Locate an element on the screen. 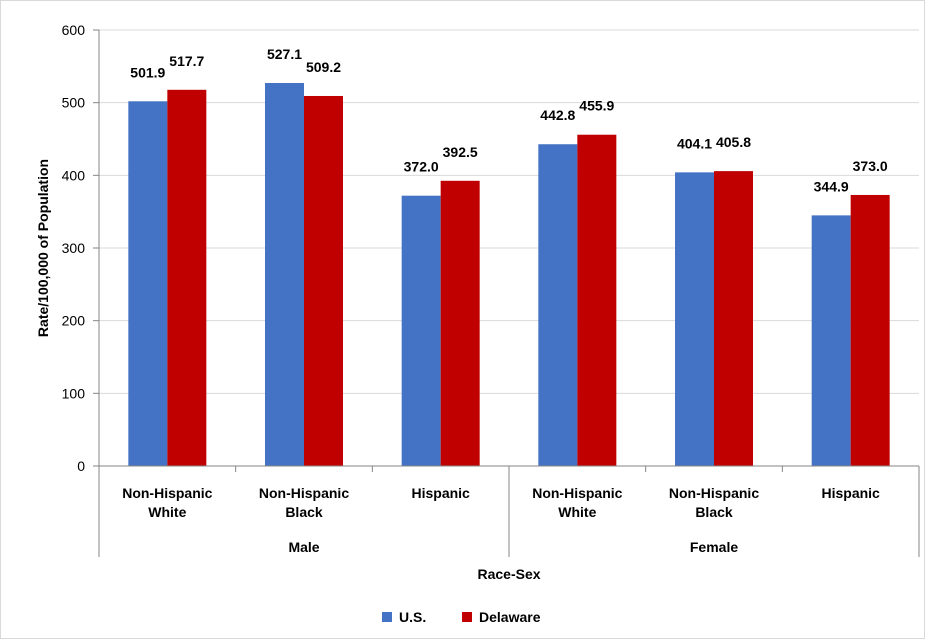 Image resolution: width=925 pixels, height=640 pixels. y-tick-label: 500 is located at coordinates (74, 103).